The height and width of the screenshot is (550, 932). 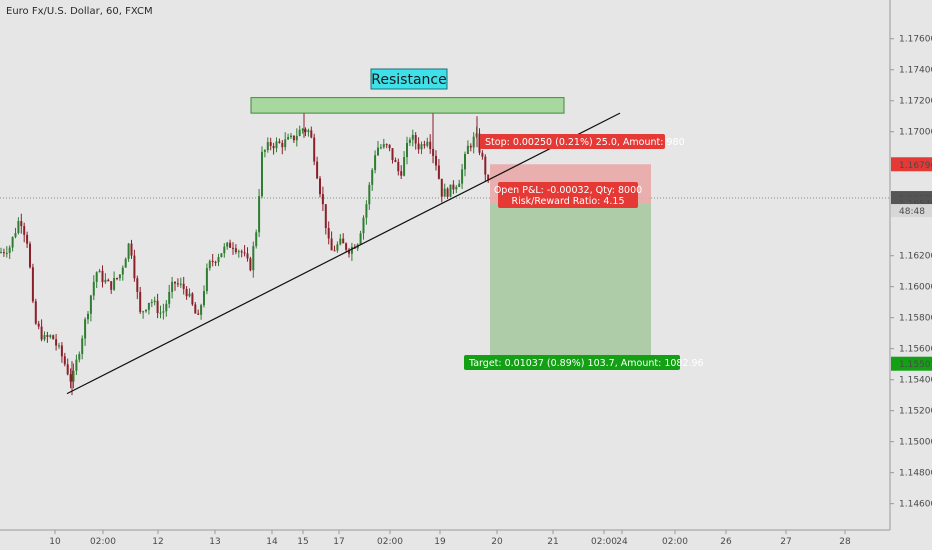 What do you see at coordinates (103, 542) in the screenshot?
I see `time-tick-label-1: 02:00` at bounding box center [103, 542].